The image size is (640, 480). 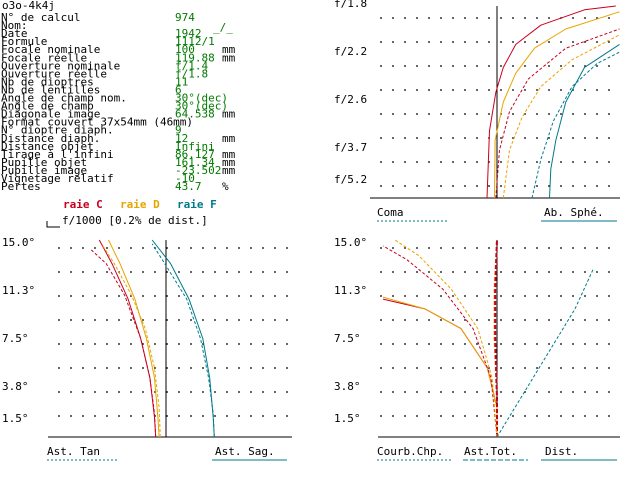 What do you see at coordinates (60, 65) in the screenshot?
I see `spec-label: Ouverture nominale` at bounding box center [60, 65].